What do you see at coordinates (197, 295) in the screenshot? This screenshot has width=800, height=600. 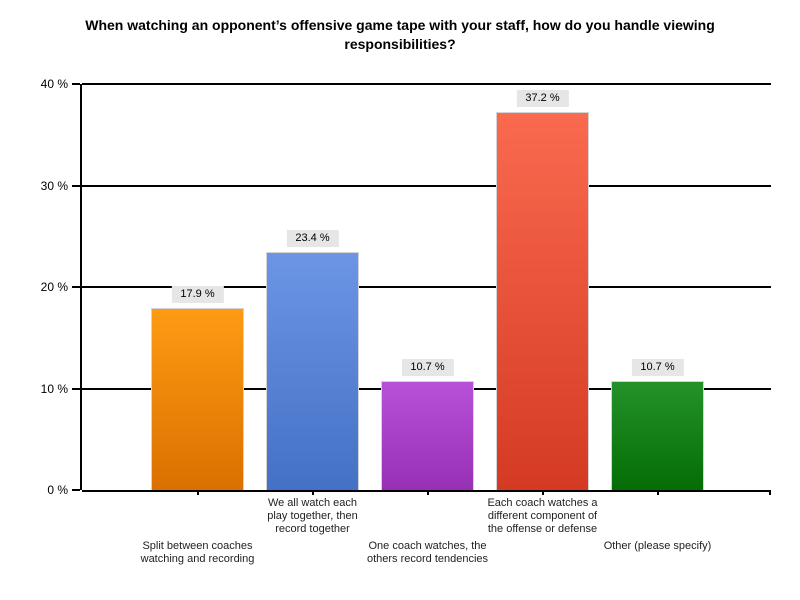 I see `bar-value-label: 17.9 %` at bounding box center [197, 295].